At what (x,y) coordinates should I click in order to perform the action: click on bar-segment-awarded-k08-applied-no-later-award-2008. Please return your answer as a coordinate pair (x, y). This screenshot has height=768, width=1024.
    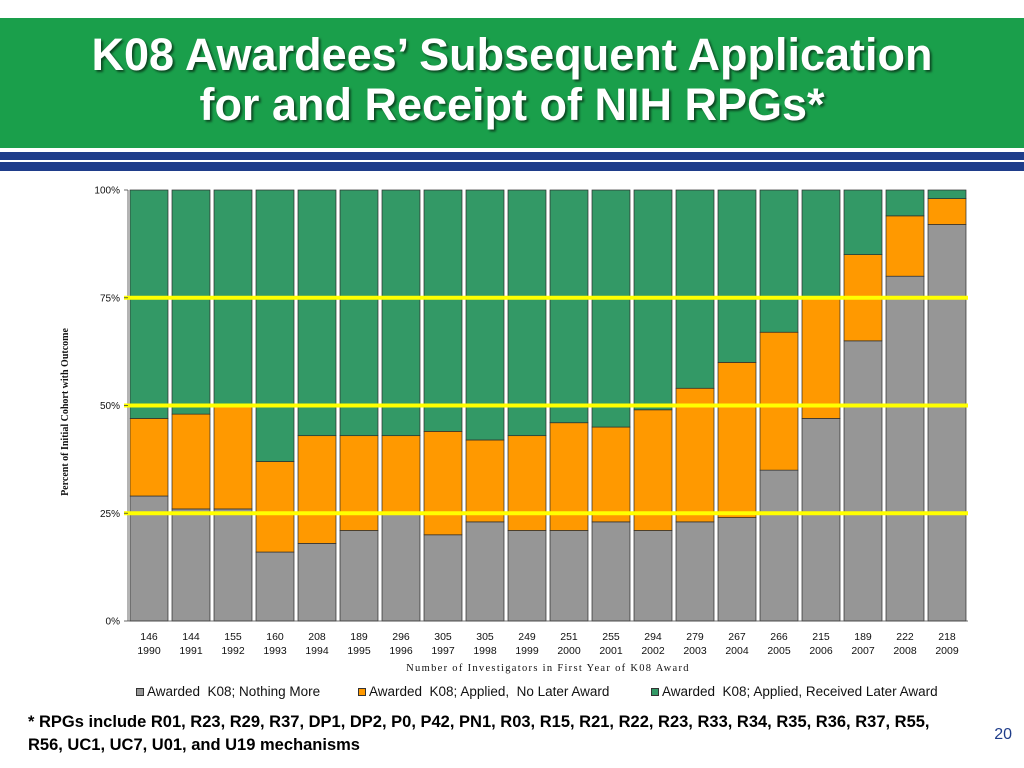
    Looking at the image, I should click on (905, 246).